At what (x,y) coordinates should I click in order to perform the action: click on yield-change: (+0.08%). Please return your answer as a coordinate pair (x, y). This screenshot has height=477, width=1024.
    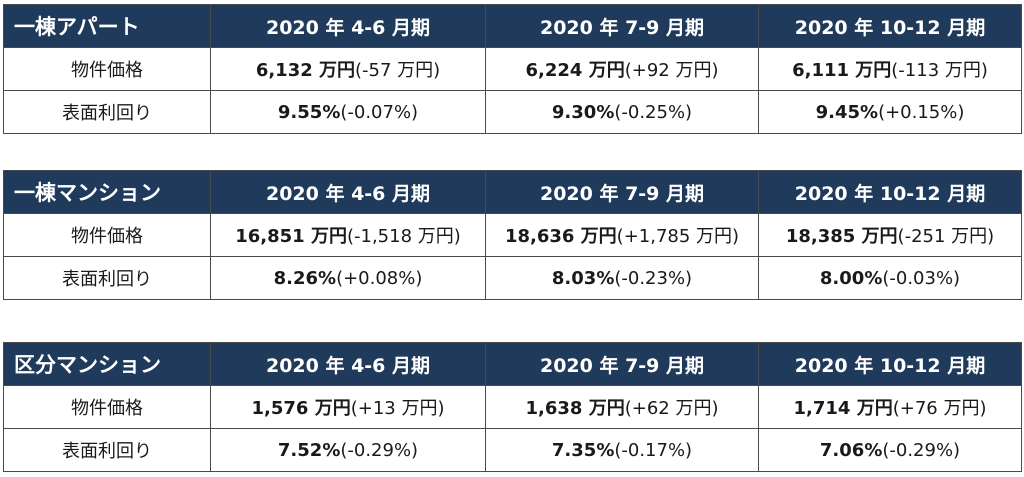
    Looking at the image, I should click on (379, 278).